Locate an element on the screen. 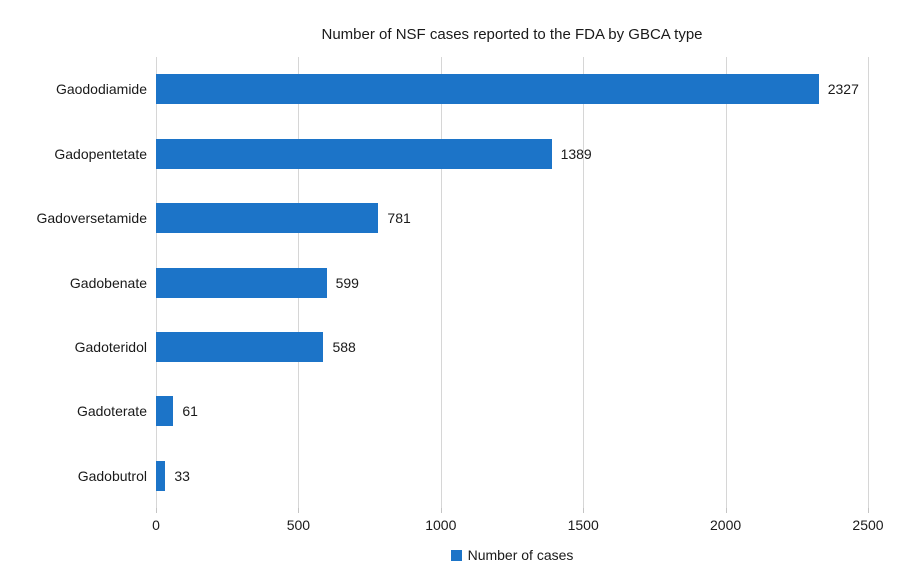 Image resolution: width=924 pixels, height=577 pixels. x-tick-label: 2500 is located at coordinates (868, 525).